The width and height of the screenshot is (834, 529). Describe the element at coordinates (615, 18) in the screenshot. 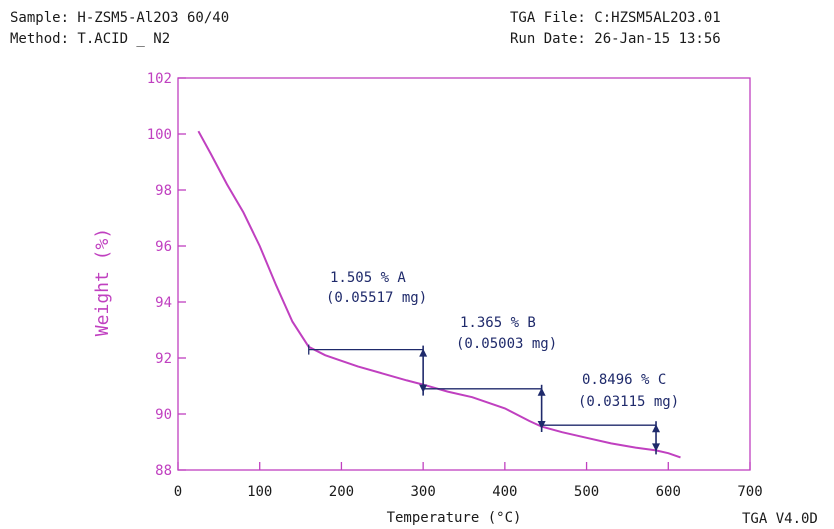

I see `tga-file-label: TGA File: C:HZSM5AL2O3.01` at that location.